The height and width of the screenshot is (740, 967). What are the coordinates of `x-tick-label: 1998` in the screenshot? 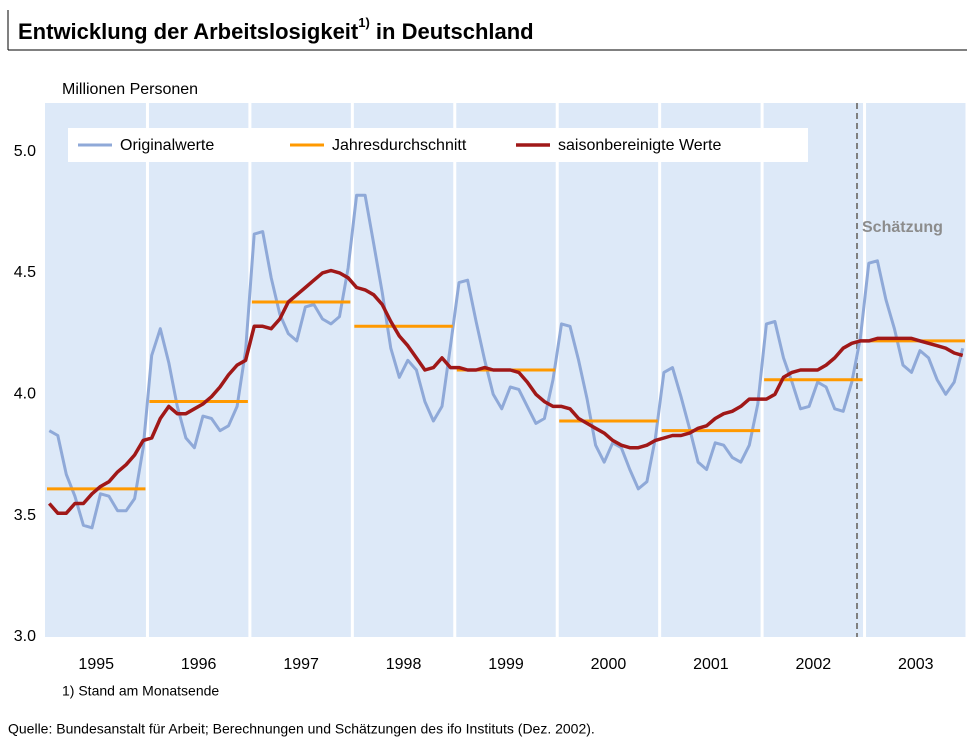 It's located at (404, 664).